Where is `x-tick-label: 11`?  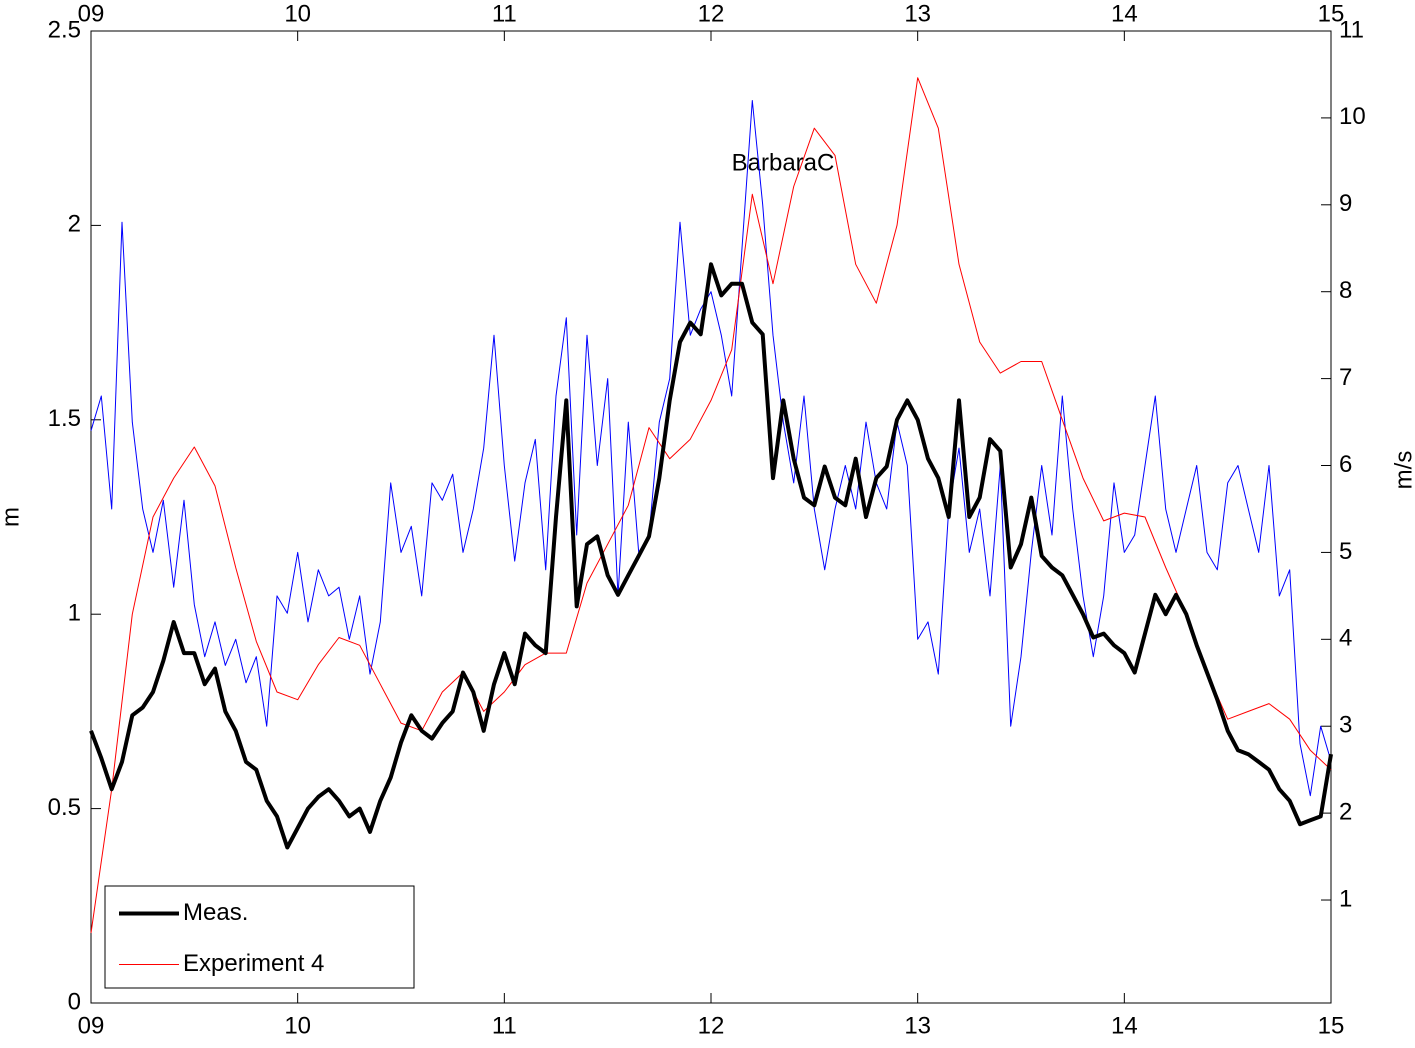
x-tick-label: 11 is located at coordinates (504, 1025).